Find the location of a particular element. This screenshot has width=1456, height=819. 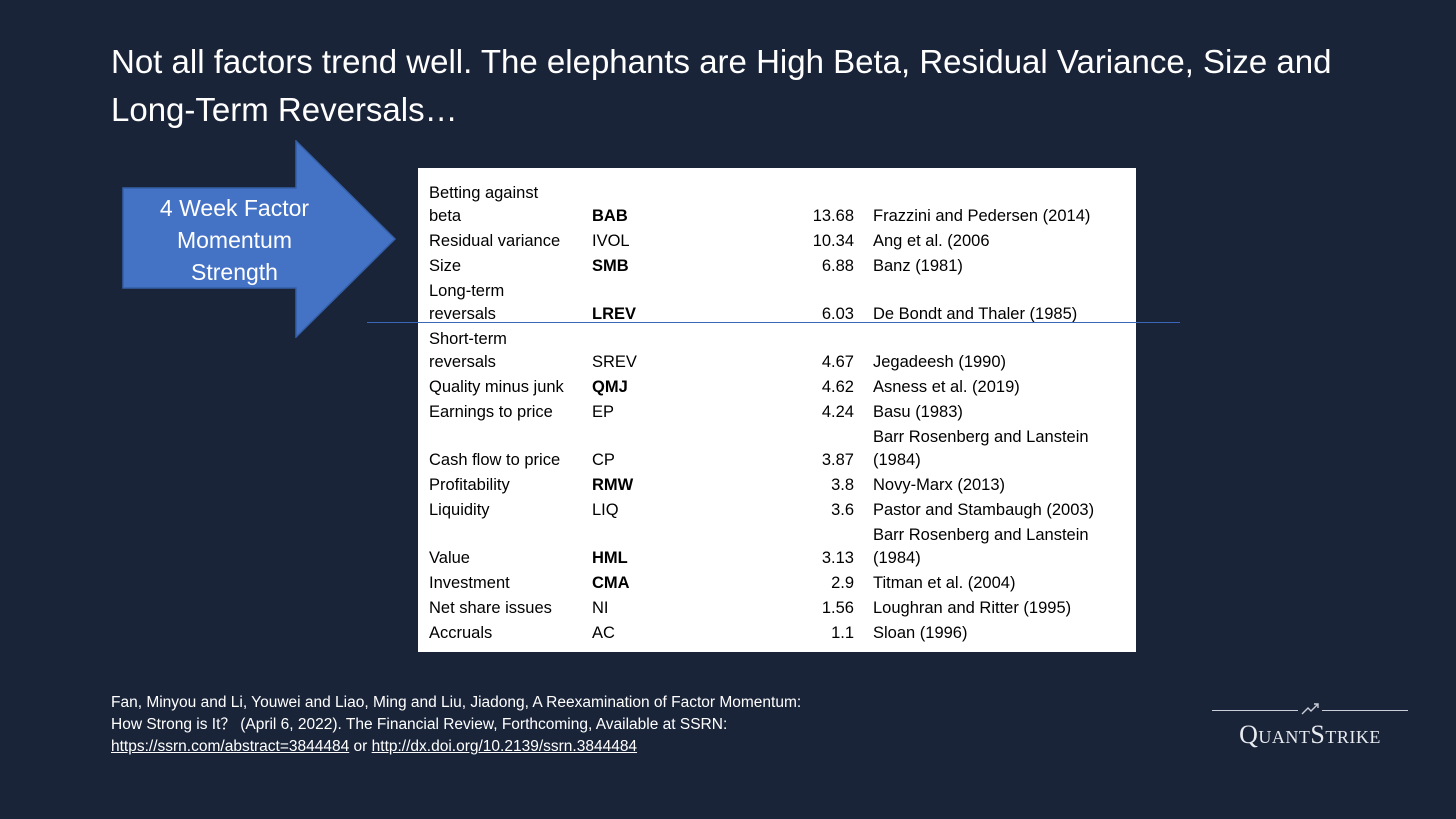

table-row: Profitability RMW 3.8 Novy-Marx (2013) is located at coordinates (774, 486).